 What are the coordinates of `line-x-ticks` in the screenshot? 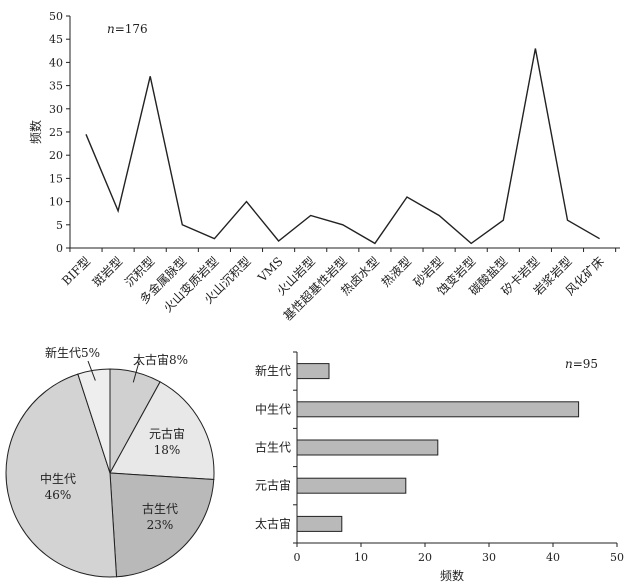 It's located at (343, 250).